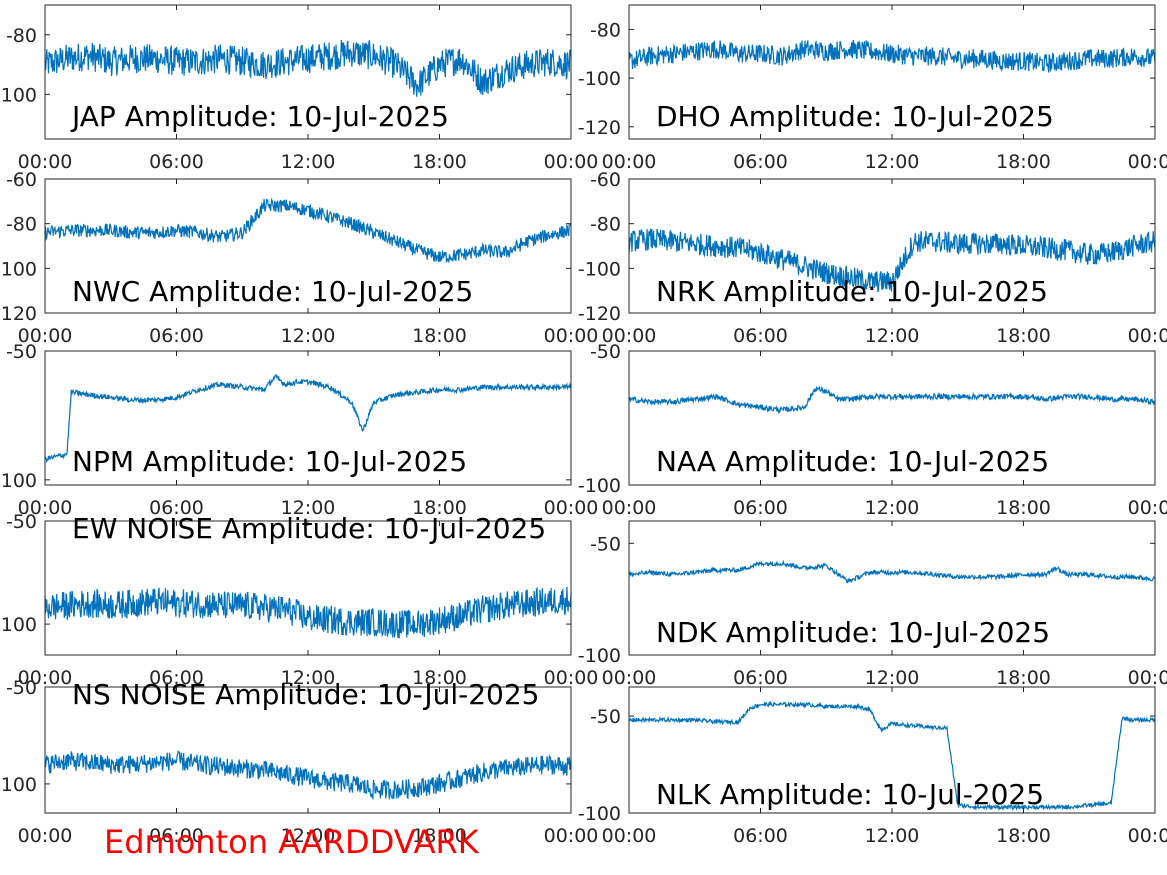 The height and width of the screenshot is (875, 1167). I want to click on panel-title-jap: JAP Amplitude: 10-Jul-2025, so click(259, 116).